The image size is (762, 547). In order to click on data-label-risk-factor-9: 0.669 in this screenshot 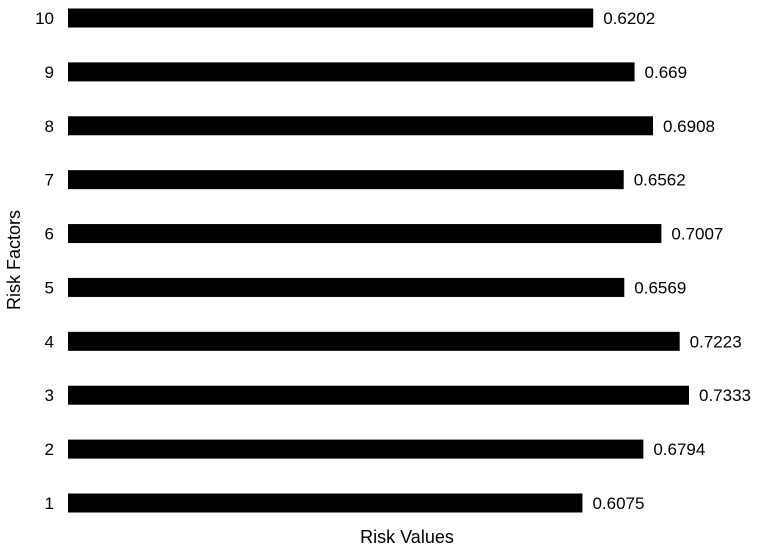, I will do `click(666, 72)`.